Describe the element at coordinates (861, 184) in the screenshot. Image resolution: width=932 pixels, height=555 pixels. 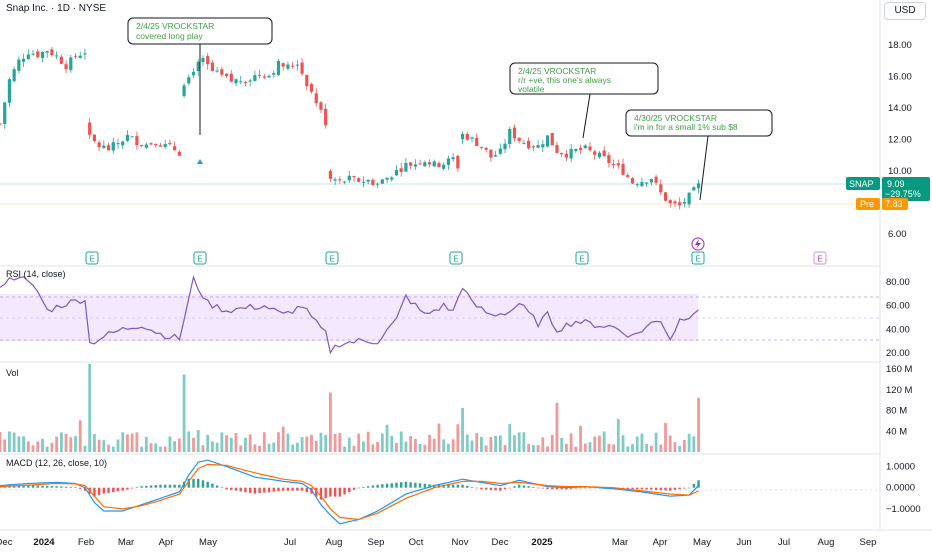
I see `last-price-symbol: SNAP` at that location.